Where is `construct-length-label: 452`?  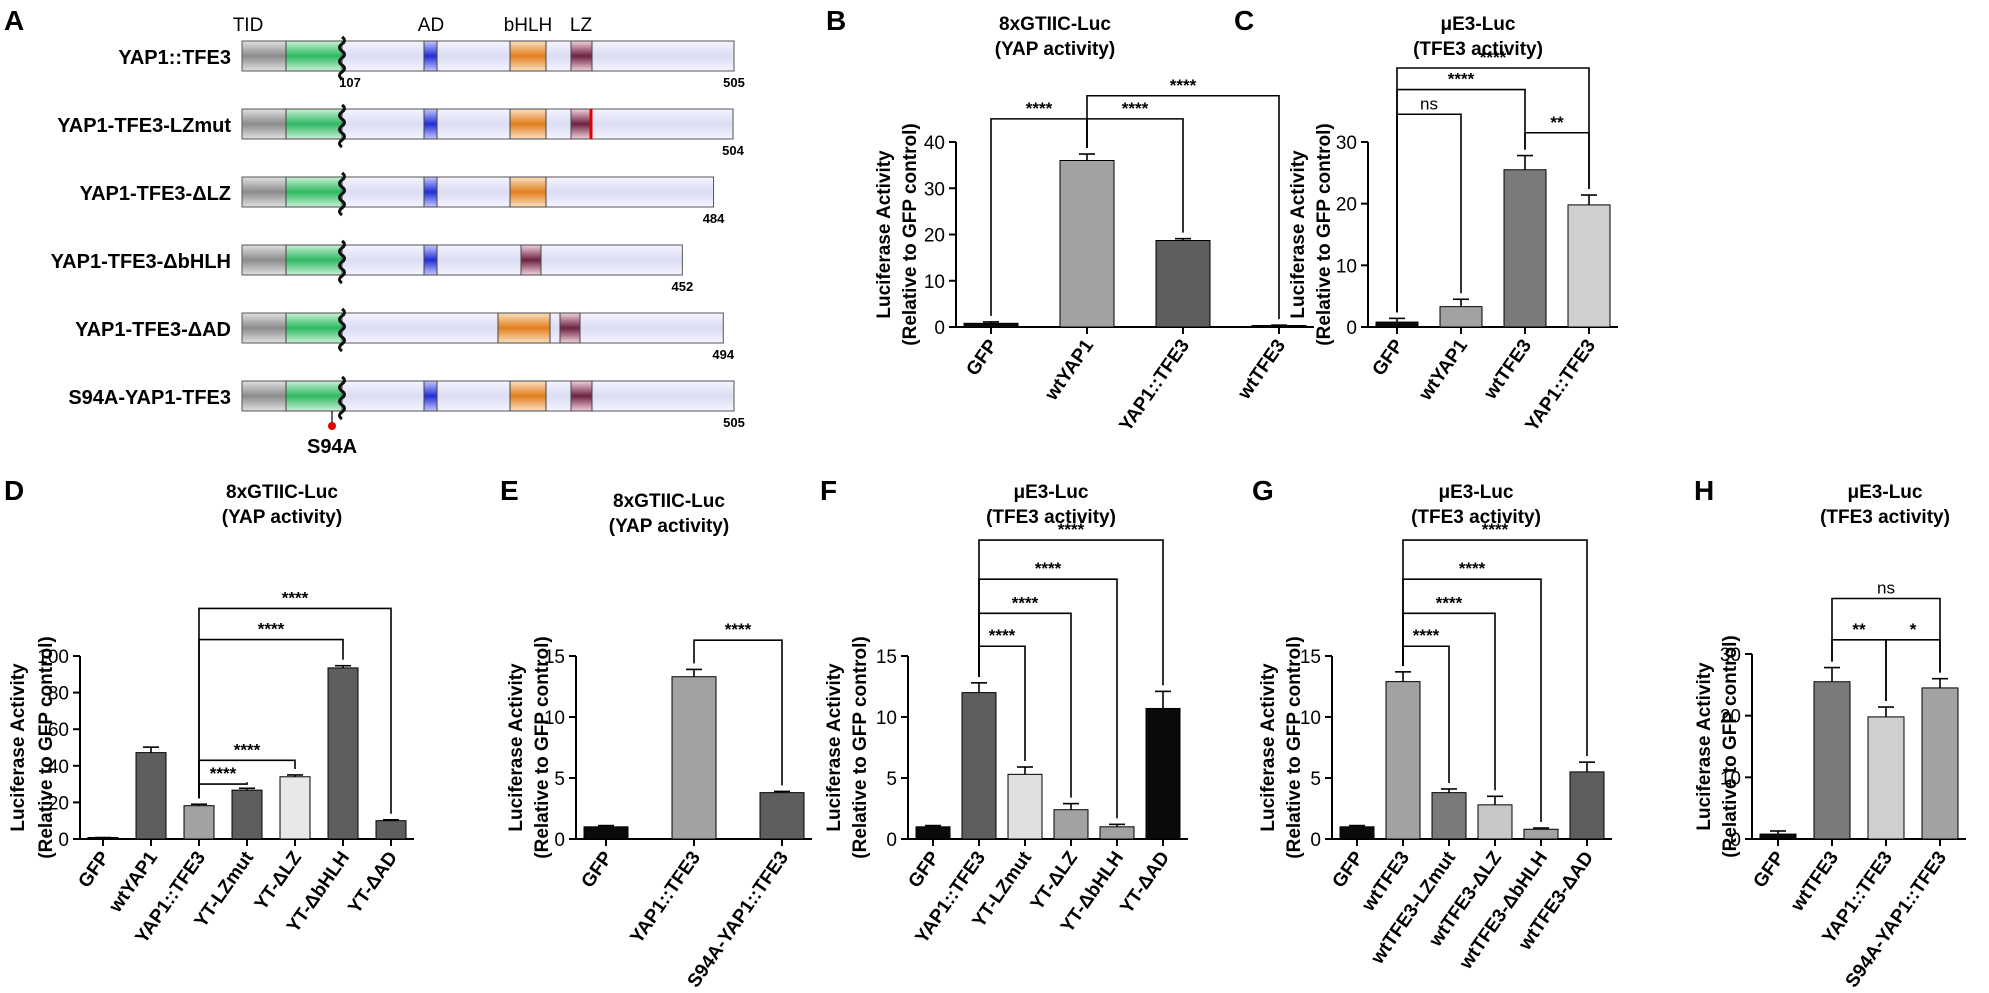
construct-length-label: 452 is located at coordinates (683, 286).